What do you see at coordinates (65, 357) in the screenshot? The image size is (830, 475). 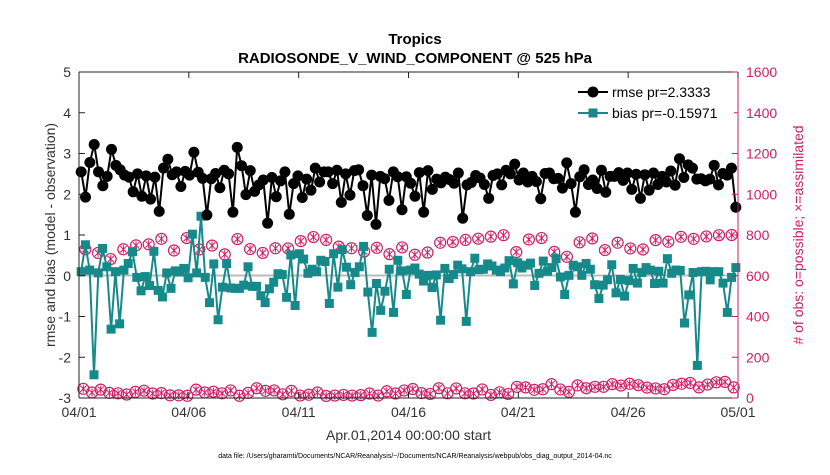 I see `y-tick-label-left: -2` at bounding box center [65, 357].